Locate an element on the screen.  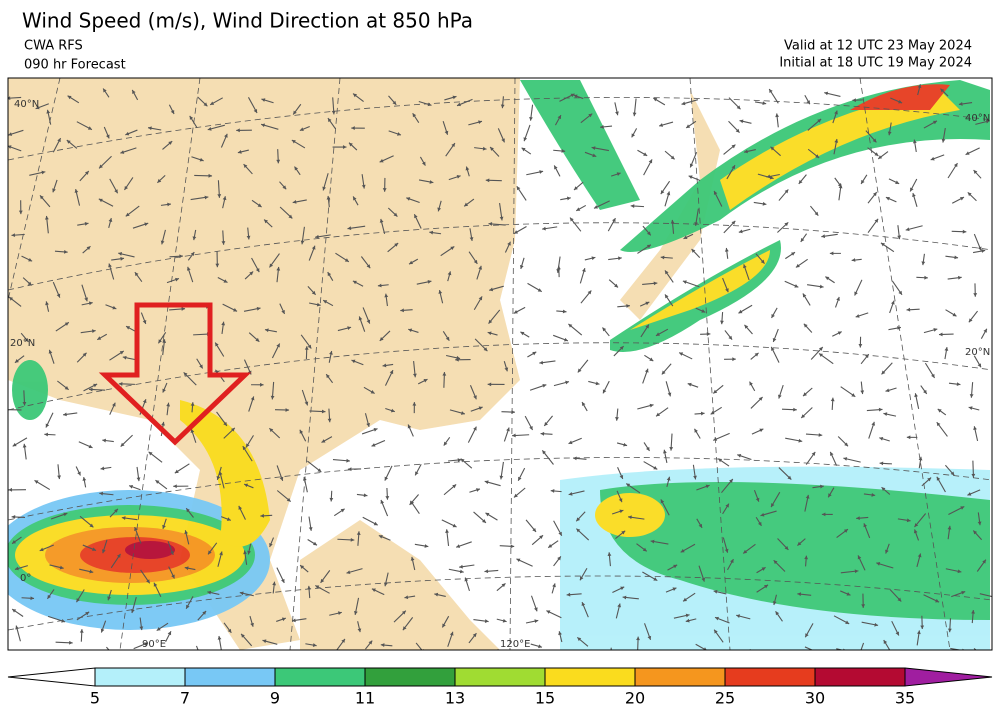
lon-label: 90°E is located at coordinates (154, 644).